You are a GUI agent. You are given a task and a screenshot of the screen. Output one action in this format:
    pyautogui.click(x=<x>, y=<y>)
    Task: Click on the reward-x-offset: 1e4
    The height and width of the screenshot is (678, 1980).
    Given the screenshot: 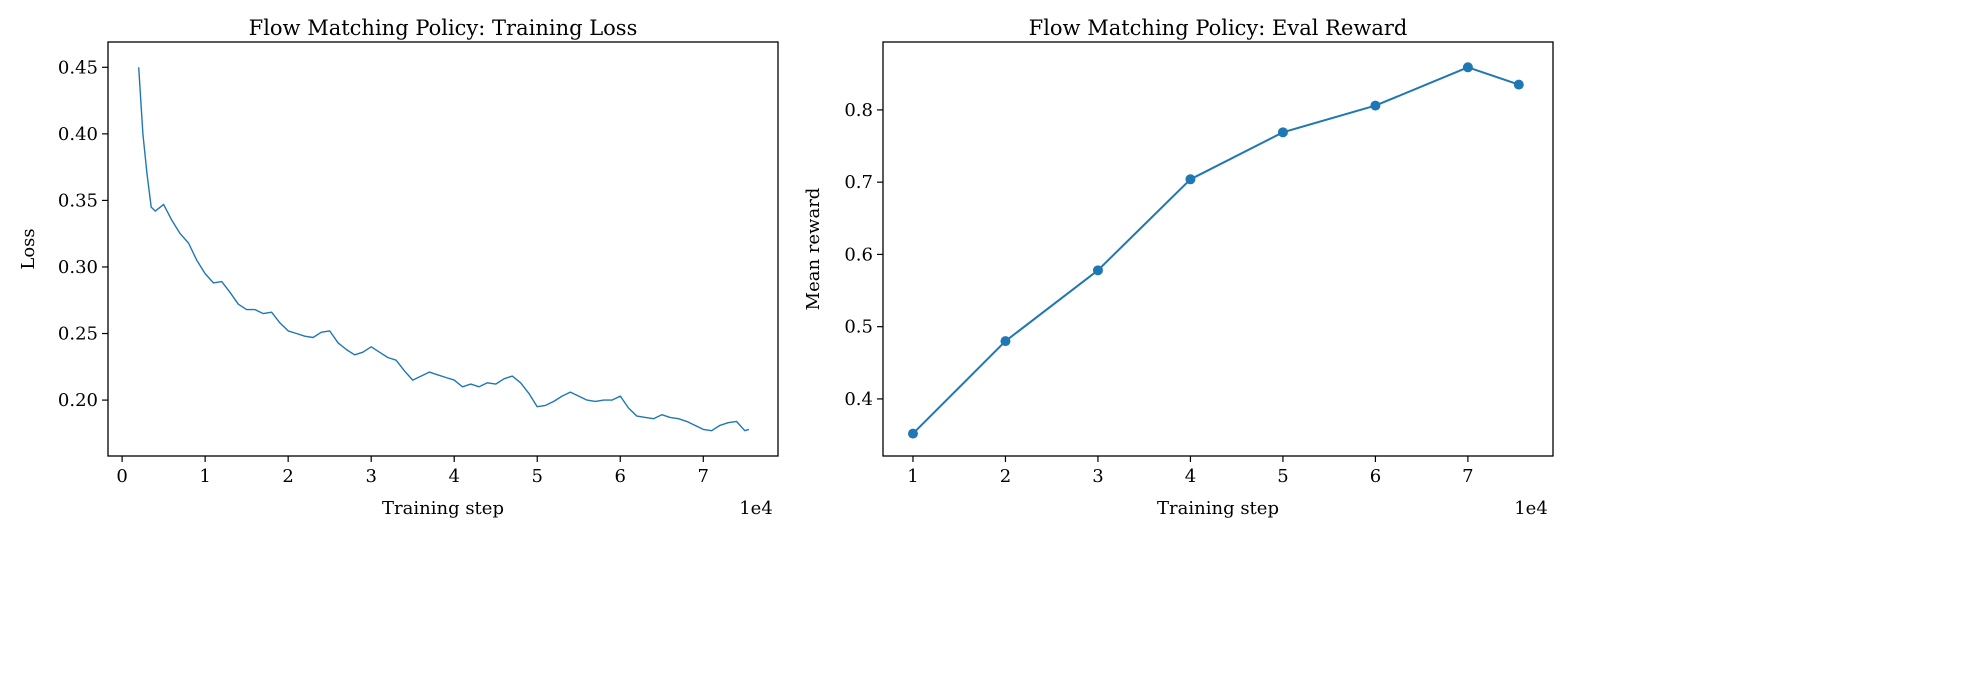 What is the action you would take?
    pyautogui.click(x=1531, y=508)
    